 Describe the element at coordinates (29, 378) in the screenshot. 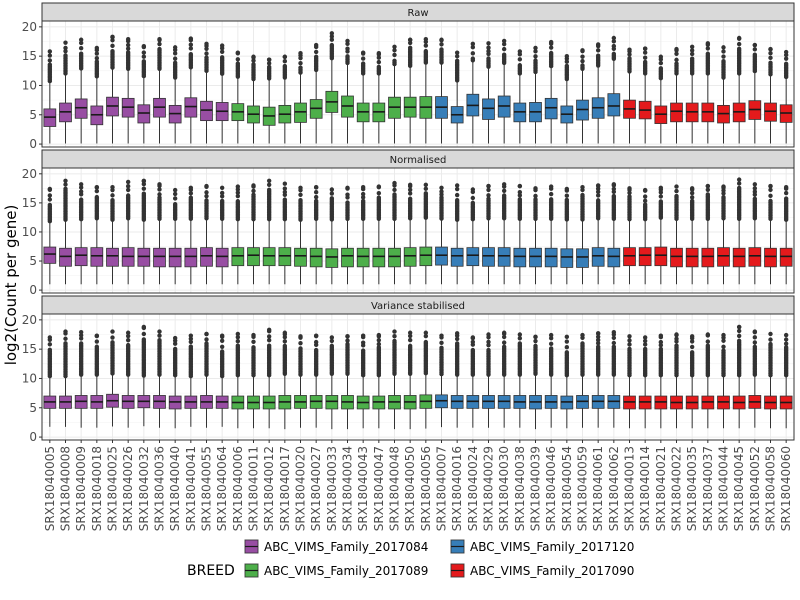

I see `y-tick-label: 10` at that location.